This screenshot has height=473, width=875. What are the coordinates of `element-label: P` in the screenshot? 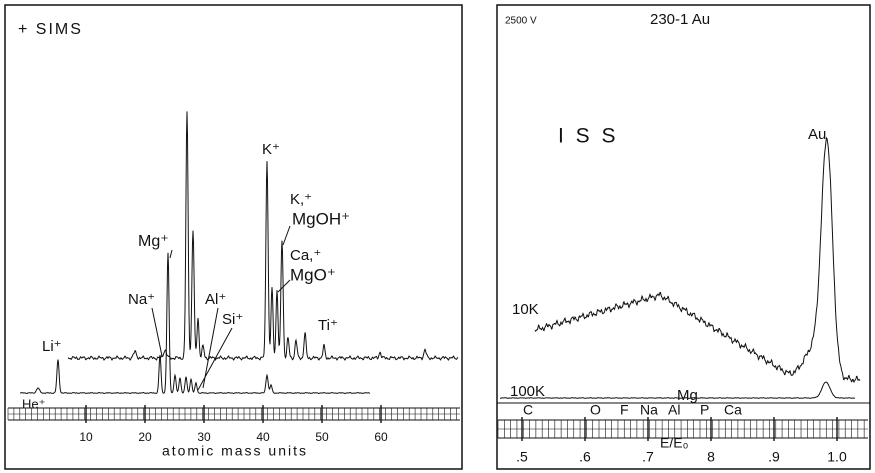 It's located at (704, 410).